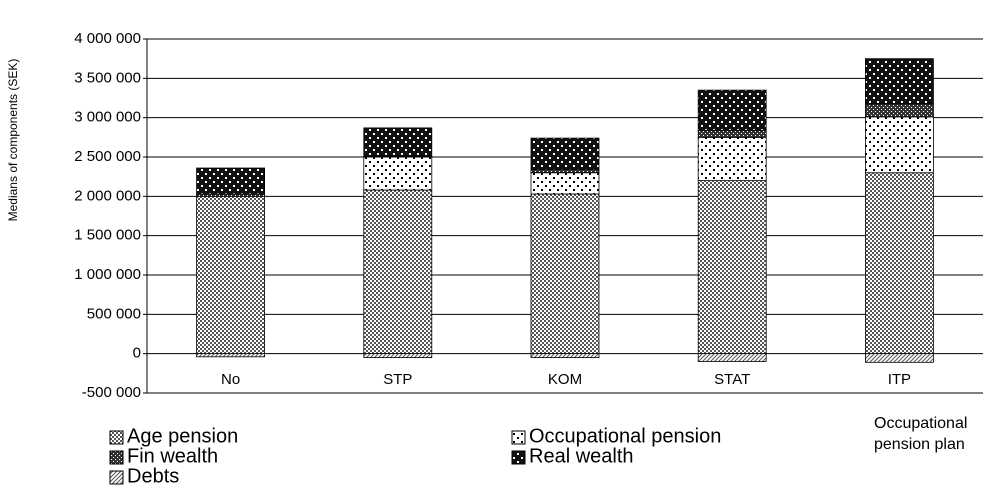 Image resolution: width=1000 pixels, height=493 pixels. What do you see at coordinates (581, 456) in the screenshot?
I see `legend-label: Real wealth` at bounding box center [581, 456].